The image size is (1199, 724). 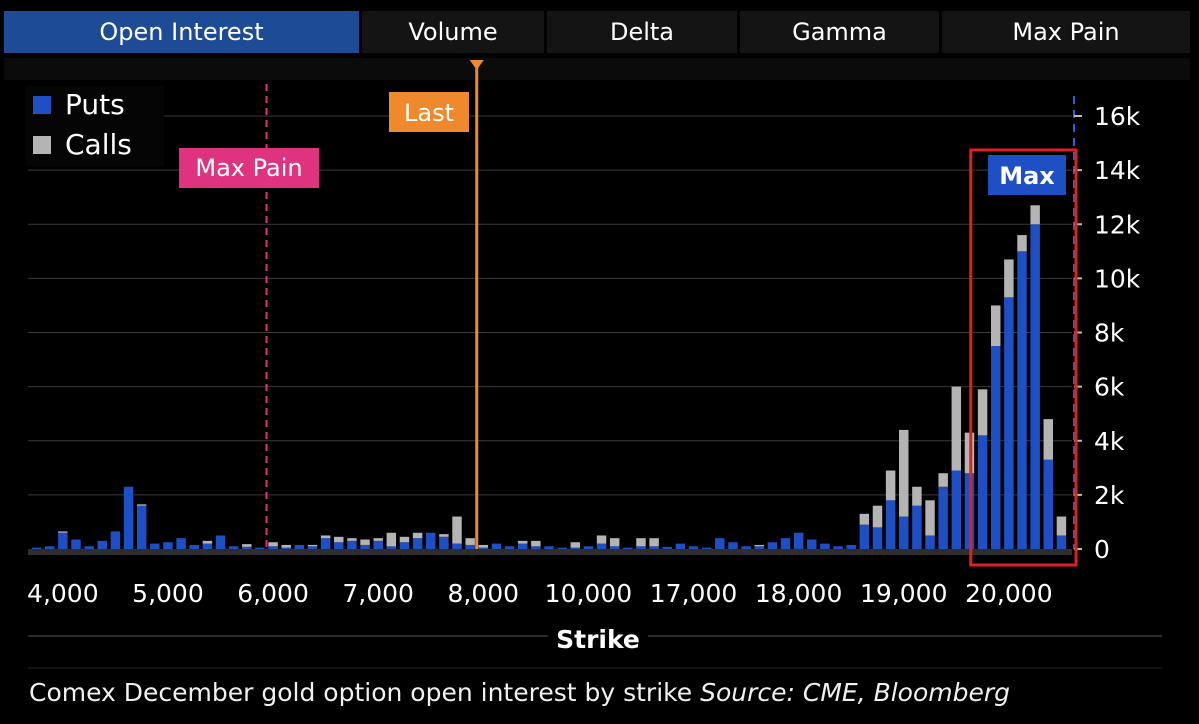 What do you see at coordinates (476, 65) in the screenshot?
I see `last-price-marker` at bounding box center [476, 65].